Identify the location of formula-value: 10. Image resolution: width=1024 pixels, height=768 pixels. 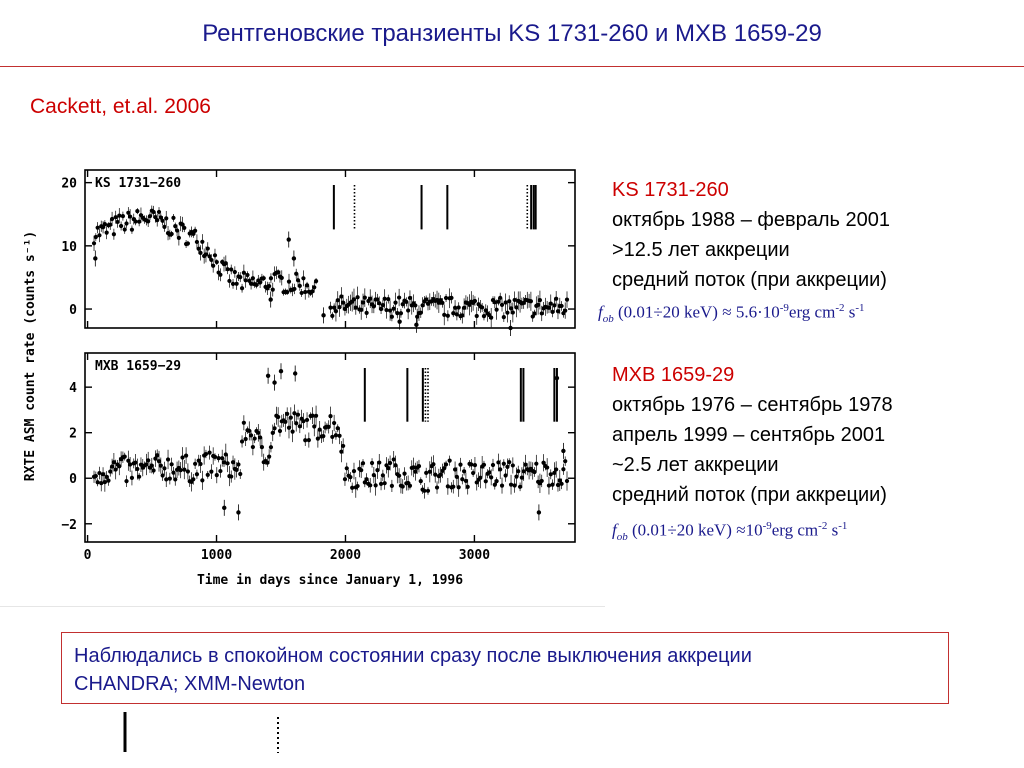
(754, 530).